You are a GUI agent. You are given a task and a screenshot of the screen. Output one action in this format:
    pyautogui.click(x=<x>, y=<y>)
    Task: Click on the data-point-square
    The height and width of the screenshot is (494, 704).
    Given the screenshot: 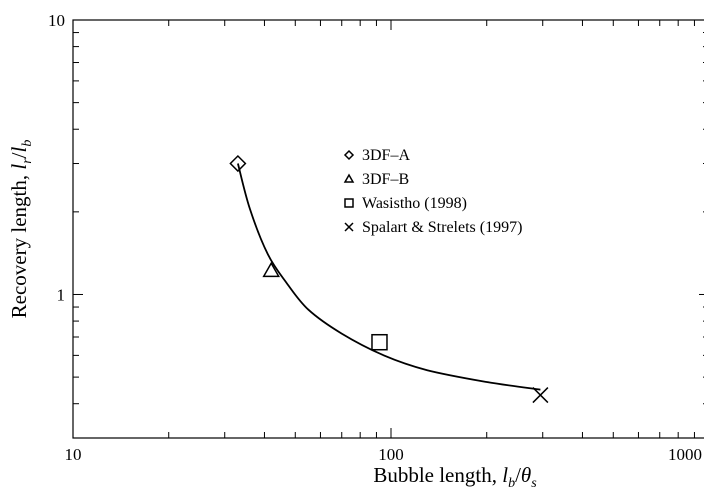 What is the action you would take?
    pyautogui.click(x=379, y=342)
    